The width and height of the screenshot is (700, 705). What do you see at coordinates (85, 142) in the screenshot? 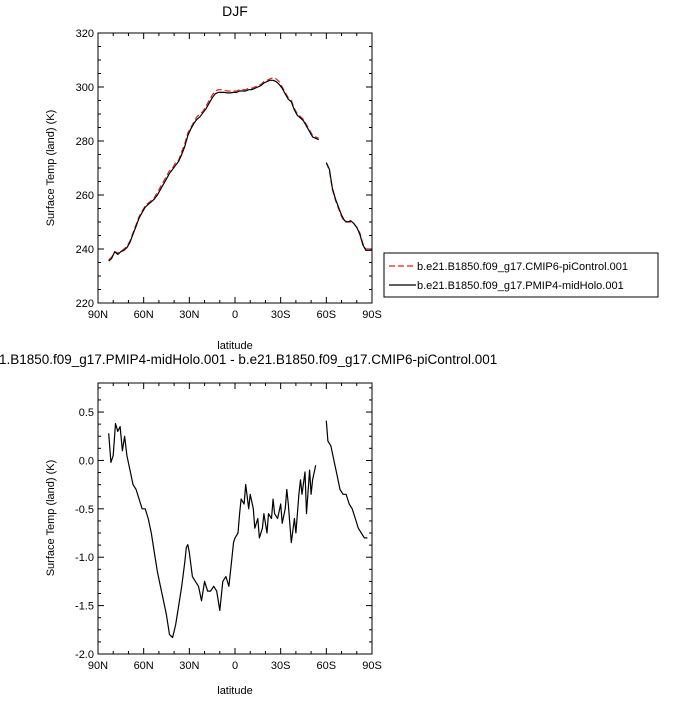
I see `y-tick-label: 280` at bounding box center [85, 142].